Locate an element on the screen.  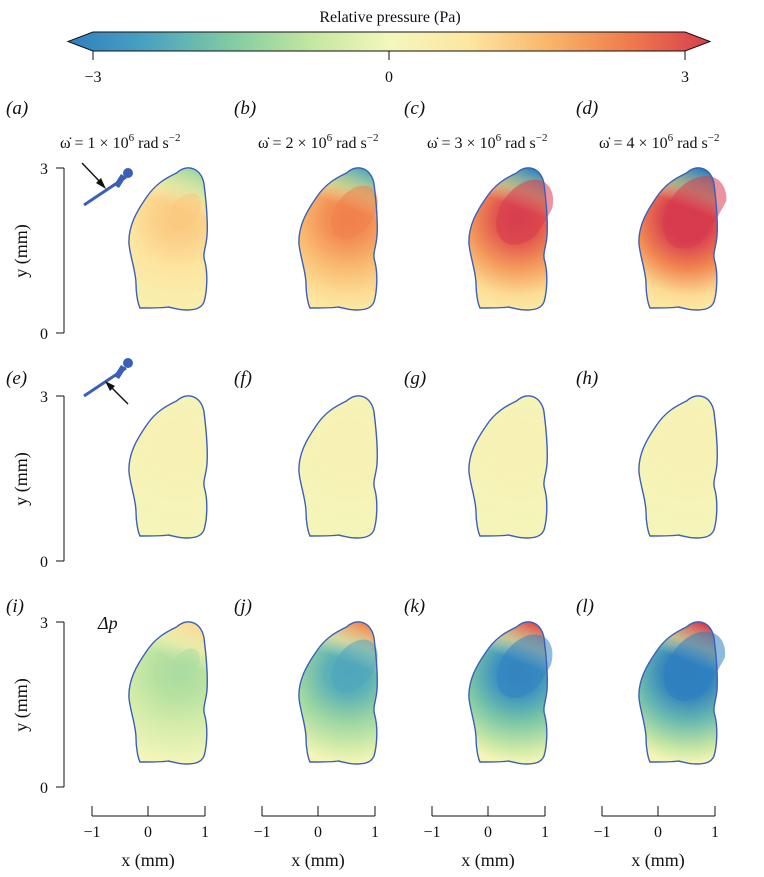
y-axes: 3 0 y (mm) 3 0 y (mm) 3 0 y (mm) is located at coordinates (38, 479).